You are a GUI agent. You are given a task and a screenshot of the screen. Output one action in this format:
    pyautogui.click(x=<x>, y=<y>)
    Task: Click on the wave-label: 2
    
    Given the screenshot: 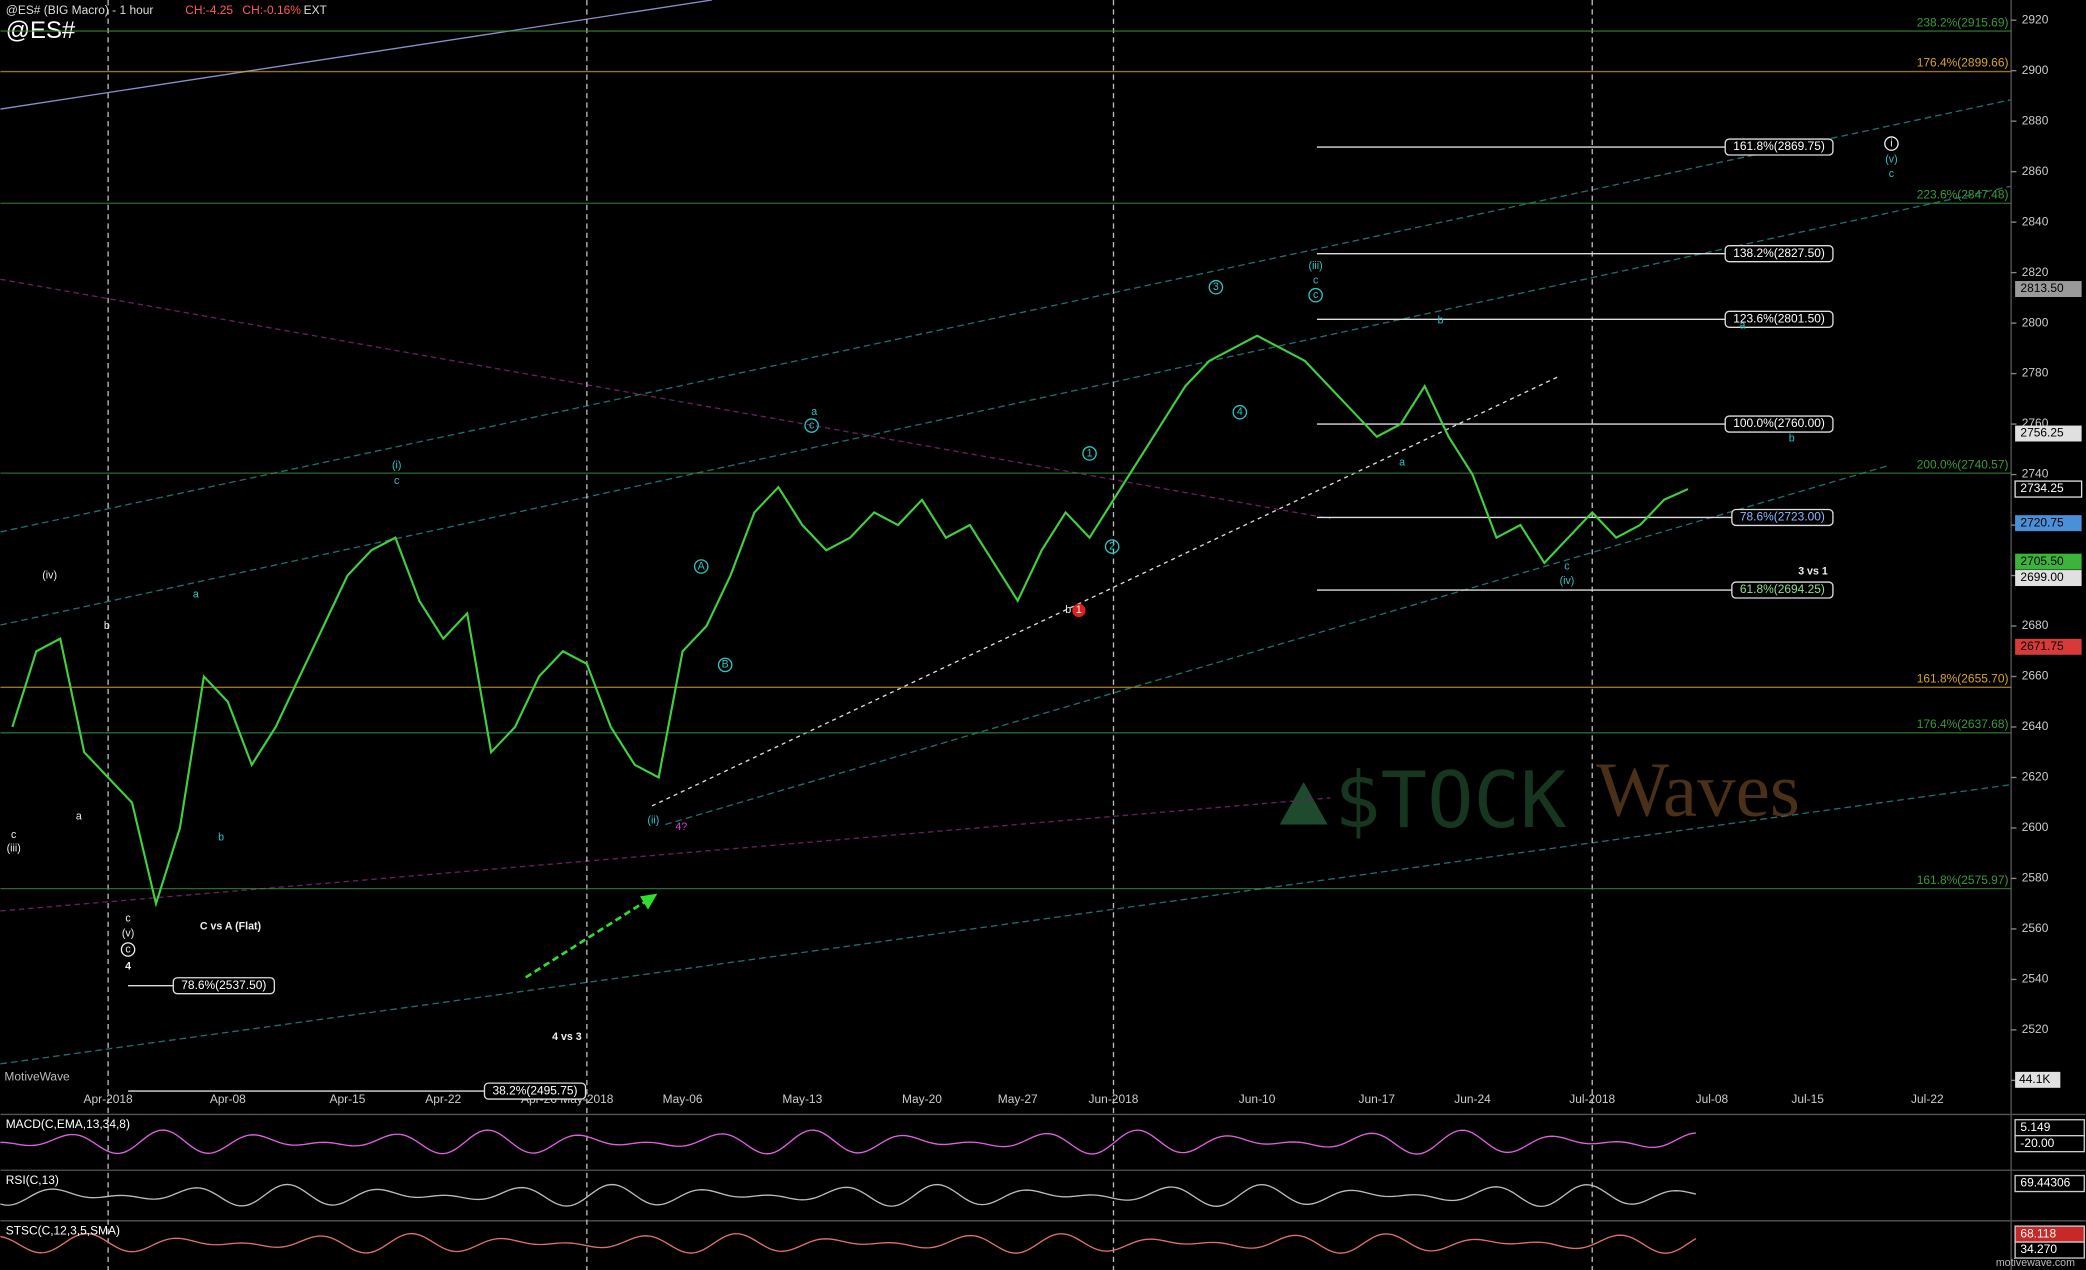 What is the action you would take?
    pyautogui.click(x=1112, y=546)
    